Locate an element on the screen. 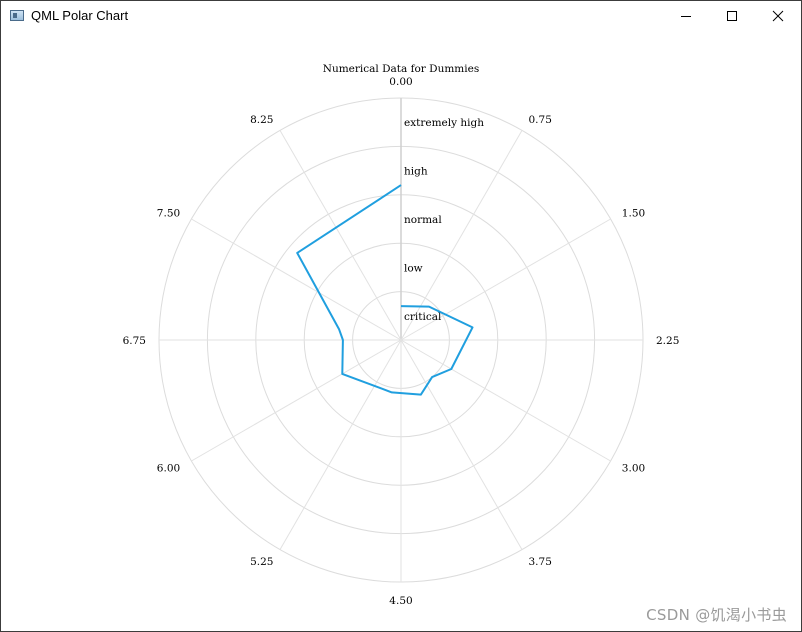 This screenshot has width=802, height=632. maximize-button is located at coordinates (732, 16).